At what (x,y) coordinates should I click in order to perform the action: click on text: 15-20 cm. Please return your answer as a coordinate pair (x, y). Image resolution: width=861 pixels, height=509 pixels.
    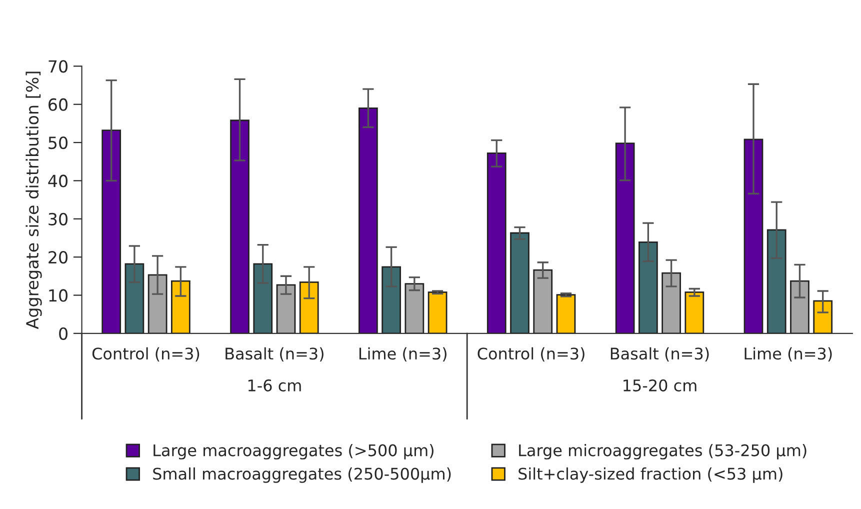
    Looking at the image, I should click on (660, 385).